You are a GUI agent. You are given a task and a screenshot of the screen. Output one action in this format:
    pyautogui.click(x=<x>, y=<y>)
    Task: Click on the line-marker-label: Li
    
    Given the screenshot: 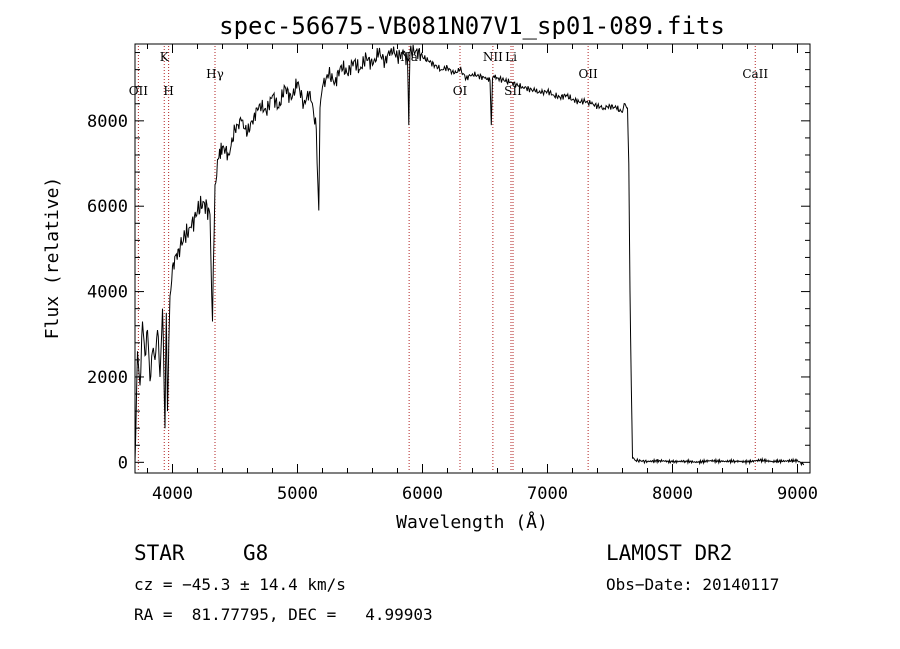 What is the action you would take?
    pyautogui.click(x=511, y=57)
    